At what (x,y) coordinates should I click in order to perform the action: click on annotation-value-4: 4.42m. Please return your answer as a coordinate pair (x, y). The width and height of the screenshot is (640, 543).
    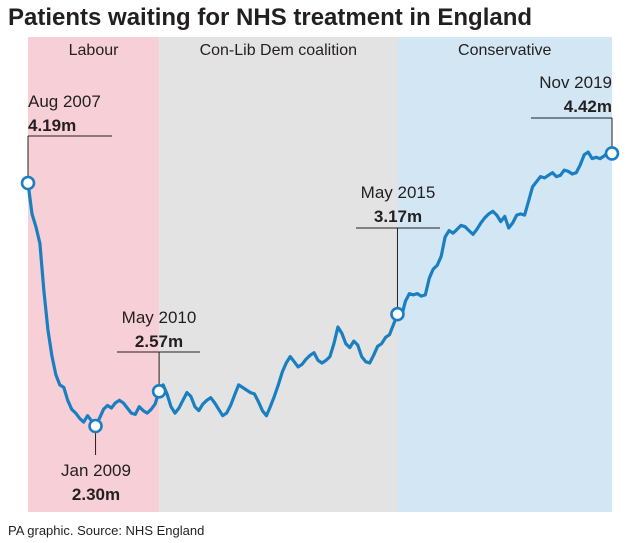
    Looking at the image, I should click on (588, 106).